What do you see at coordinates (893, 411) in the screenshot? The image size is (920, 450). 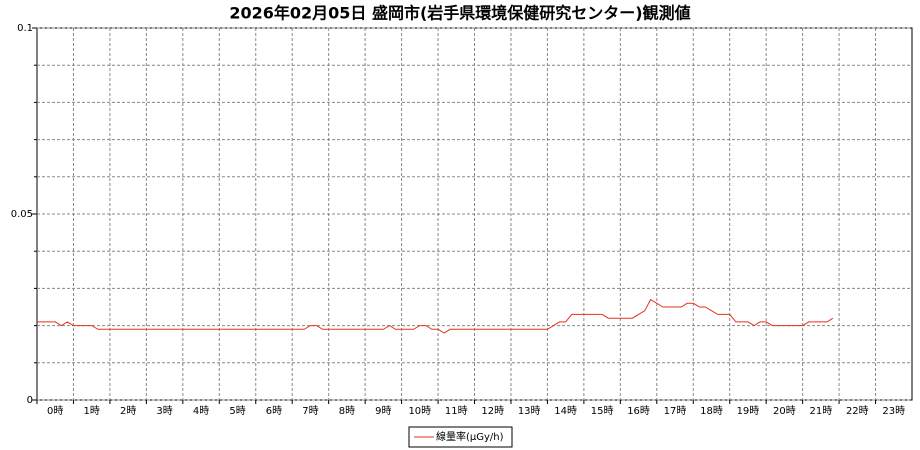 I see `x-tick-label: 23時` at bounding box center [893, 411].